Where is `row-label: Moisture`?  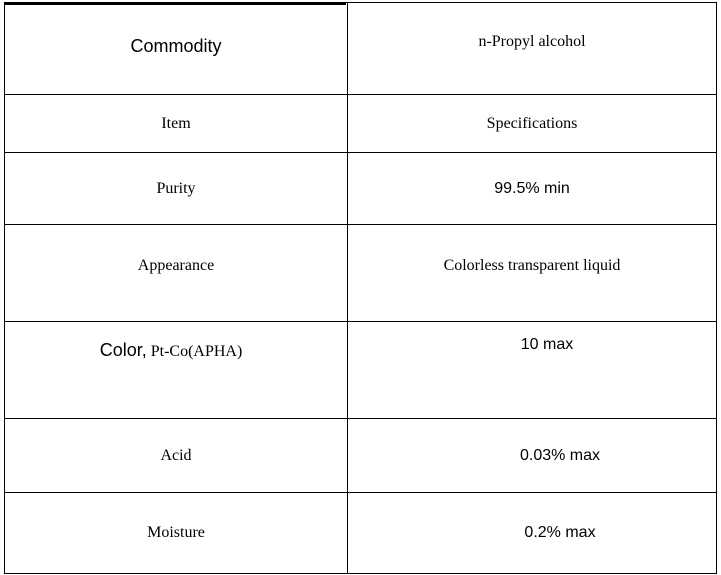 row-label: Moisture is located at coordinates (176, 533).